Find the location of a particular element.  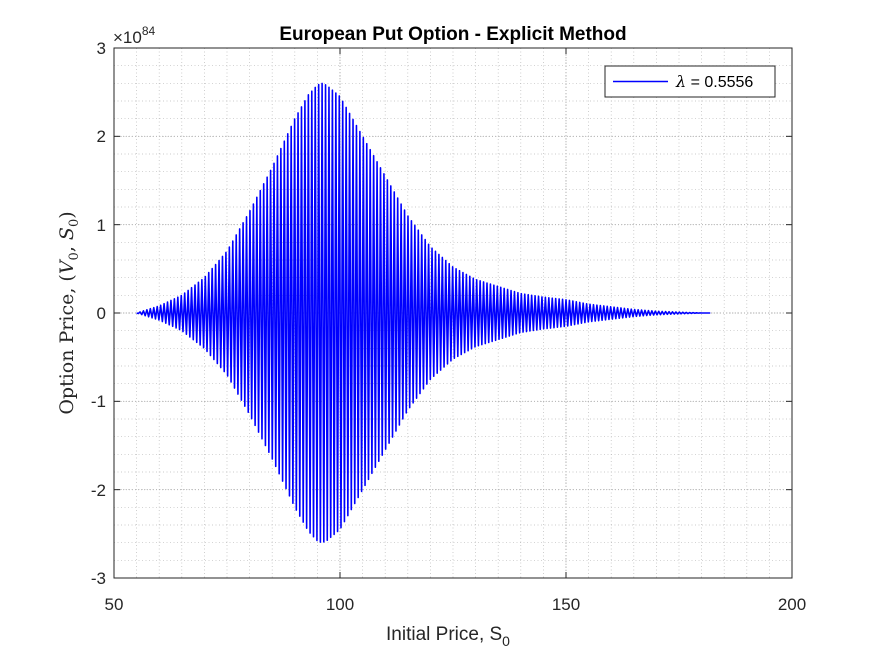

y-tick-label: 1 is located at coordinates (101, 225).